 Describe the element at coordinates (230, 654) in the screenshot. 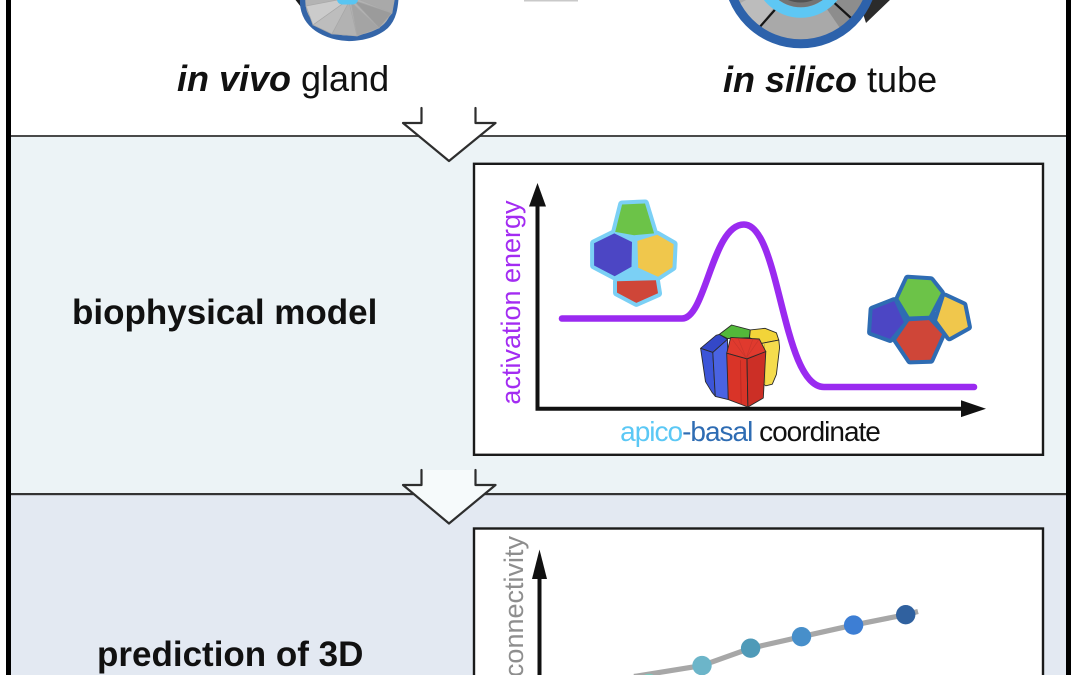

I see `svg-text: prediction of 3D` at that location.